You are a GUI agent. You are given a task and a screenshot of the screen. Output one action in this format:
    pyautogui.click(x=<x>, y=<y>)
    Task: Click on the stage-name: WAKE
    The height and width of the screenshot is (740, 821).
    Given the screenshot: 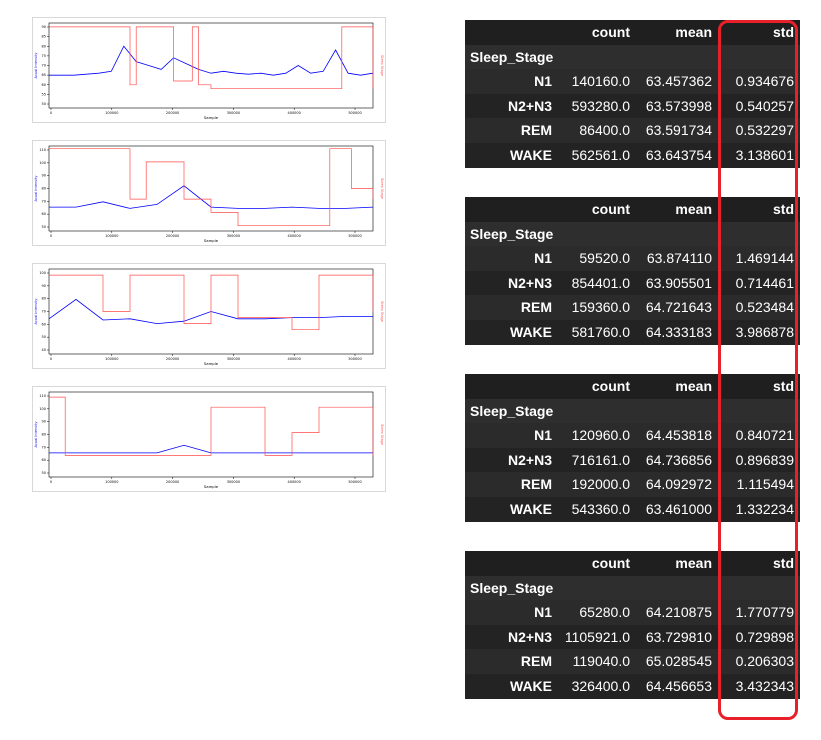 What is the action you would take?
    pyautogui.click(x=531, y=154)
    